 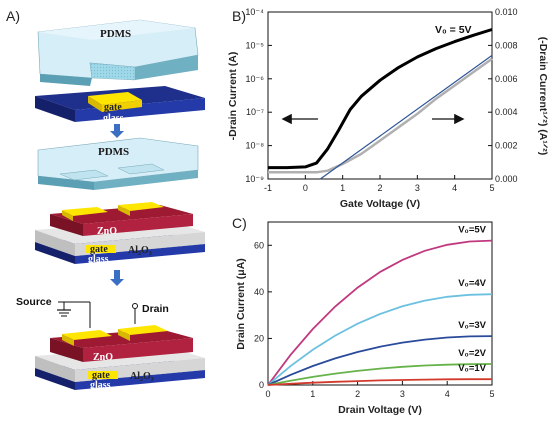 I want to click on gate-label-1: gate, so click(x=113, y=107).